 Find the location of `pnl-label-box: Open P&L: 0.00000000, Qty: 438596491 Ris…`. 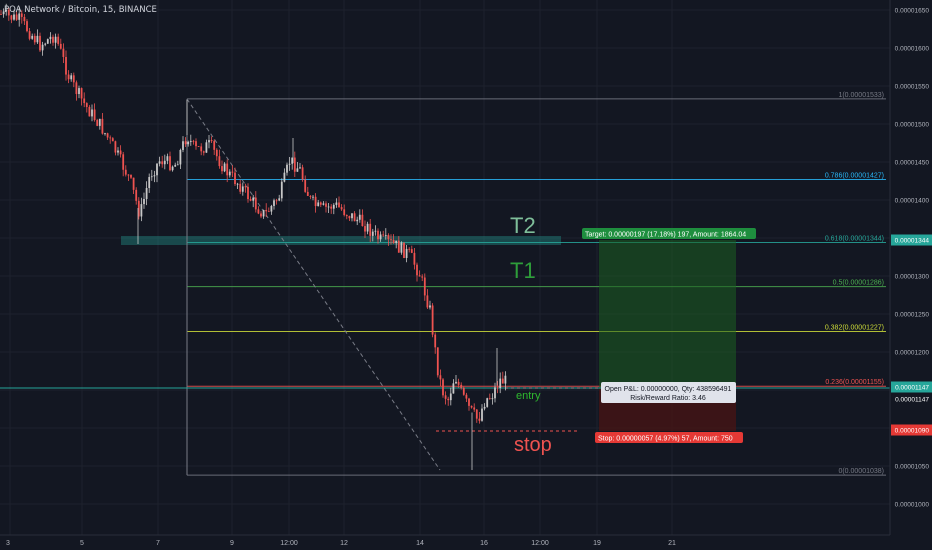

pnl-label-box: Open P&L: 0.00000000, Qty: 438596491 Ris… is located at coordinates (668, 392).